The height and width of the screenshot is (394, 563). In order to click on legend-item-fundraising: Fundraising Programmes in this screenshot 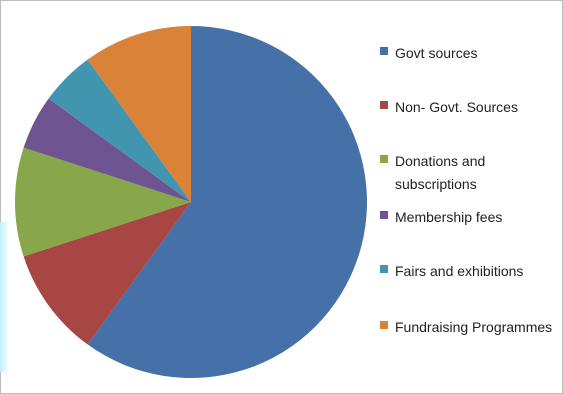, I will do `click(470, 327)`.